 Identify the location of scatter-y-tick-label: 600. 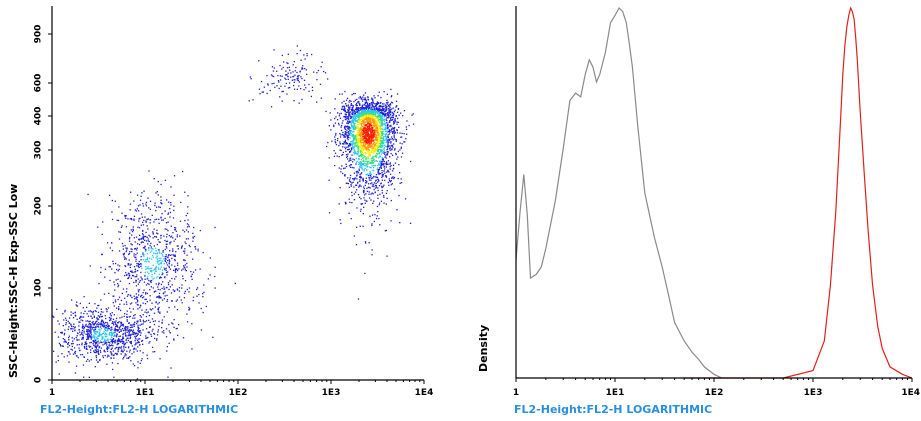
(39, 83).